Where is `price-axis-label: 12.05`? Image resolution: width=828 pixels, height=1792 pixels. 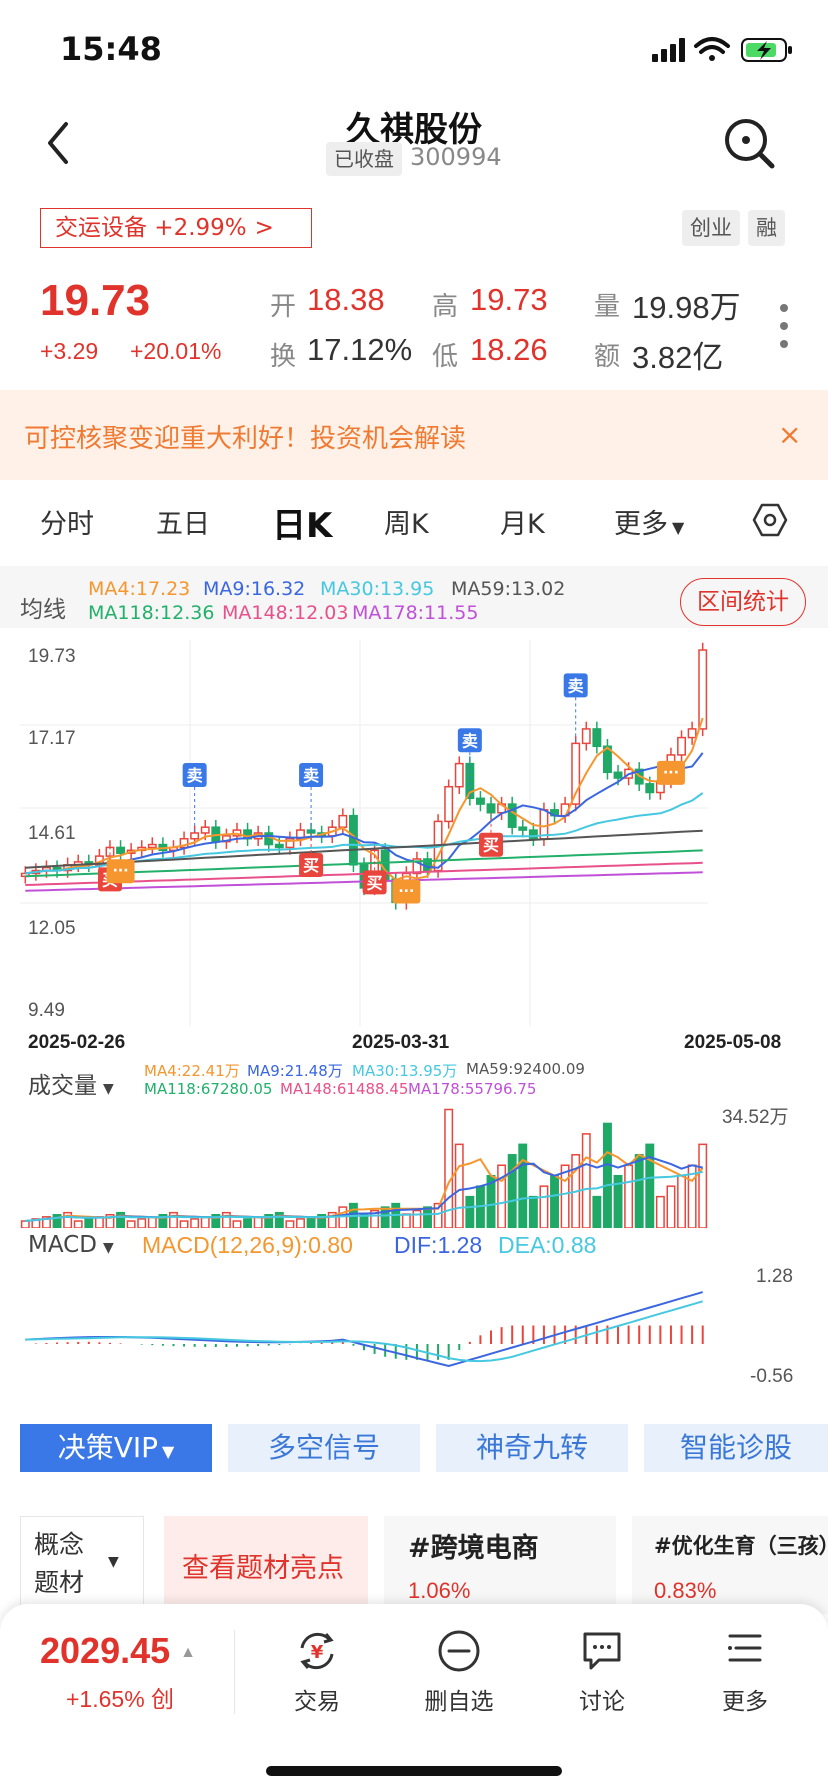
price-axis-label: 12.05 is located at coordinates (52, 928).